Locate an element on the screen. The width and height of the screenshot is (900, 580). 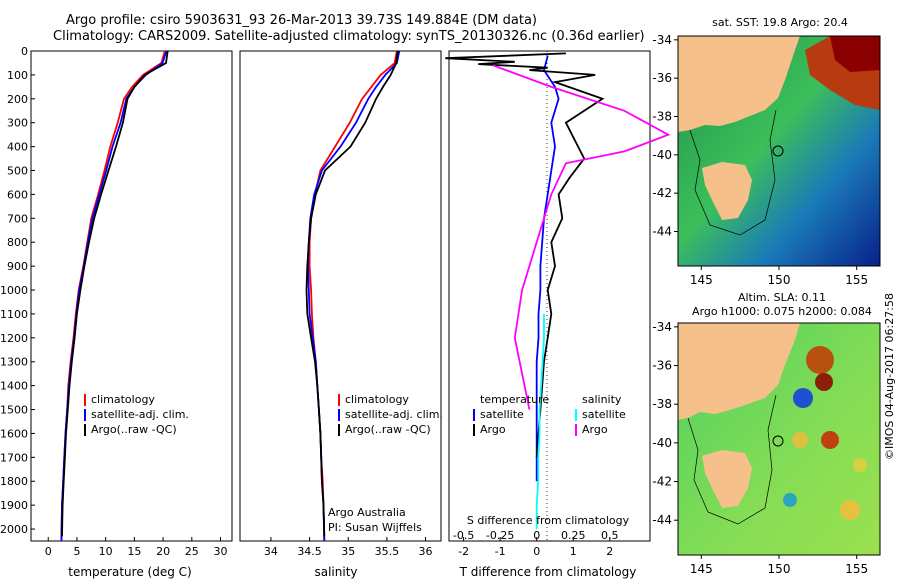
sla-map-title: Altim. SLA: 0.11 is located at coordinates (782, 297).